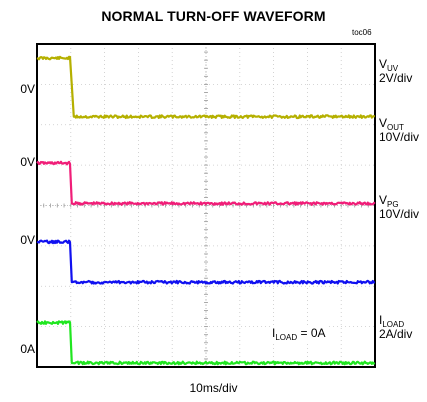 The width and height of the screenshot is (427, 402). Describe the element at coordinates (396, 71) in the screenshot. I see `channel-label-vuv: VUV 2V/div` at that location.